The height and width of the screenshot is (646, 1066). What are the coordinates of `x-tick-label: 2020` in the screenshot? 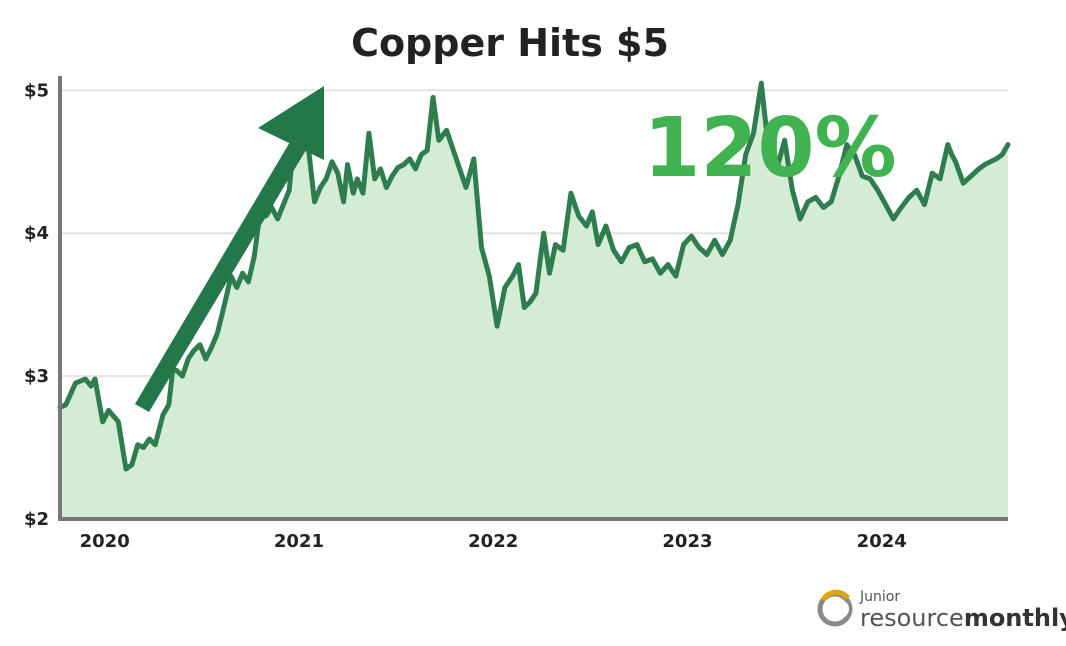 It's located at (105, 541).